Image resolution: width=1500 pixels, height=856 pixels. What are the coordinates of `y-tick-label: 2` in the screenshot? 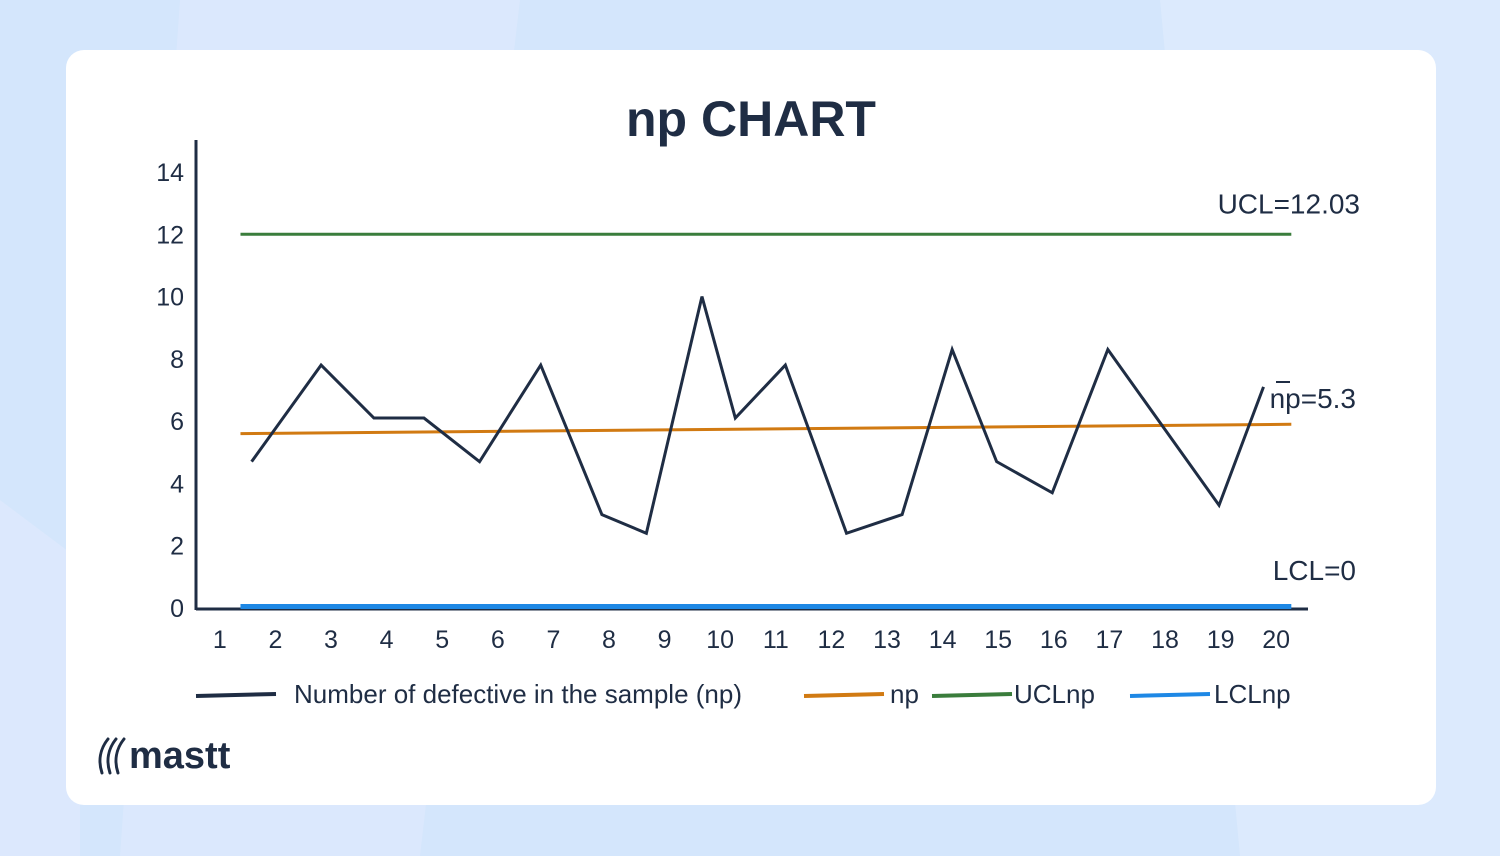 It's located at (177, 547).